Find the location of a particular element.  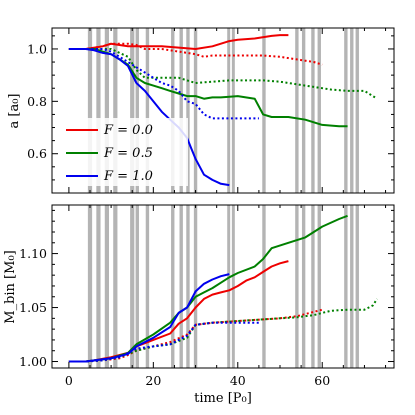

legend: F = 0.0 F = 0.5 F = 1.0 is located at coordinates (124, 152).